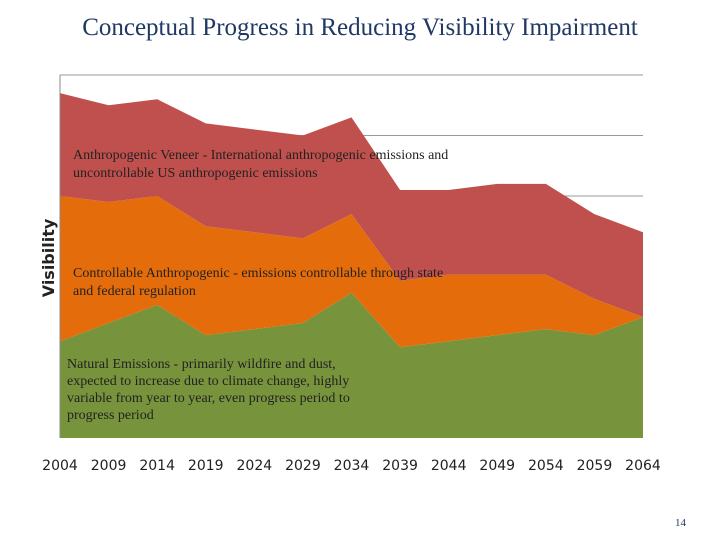 The width and height of the screenshot is (720, 540). I want to click on x-tick-label: 2024, so click(255, 466).